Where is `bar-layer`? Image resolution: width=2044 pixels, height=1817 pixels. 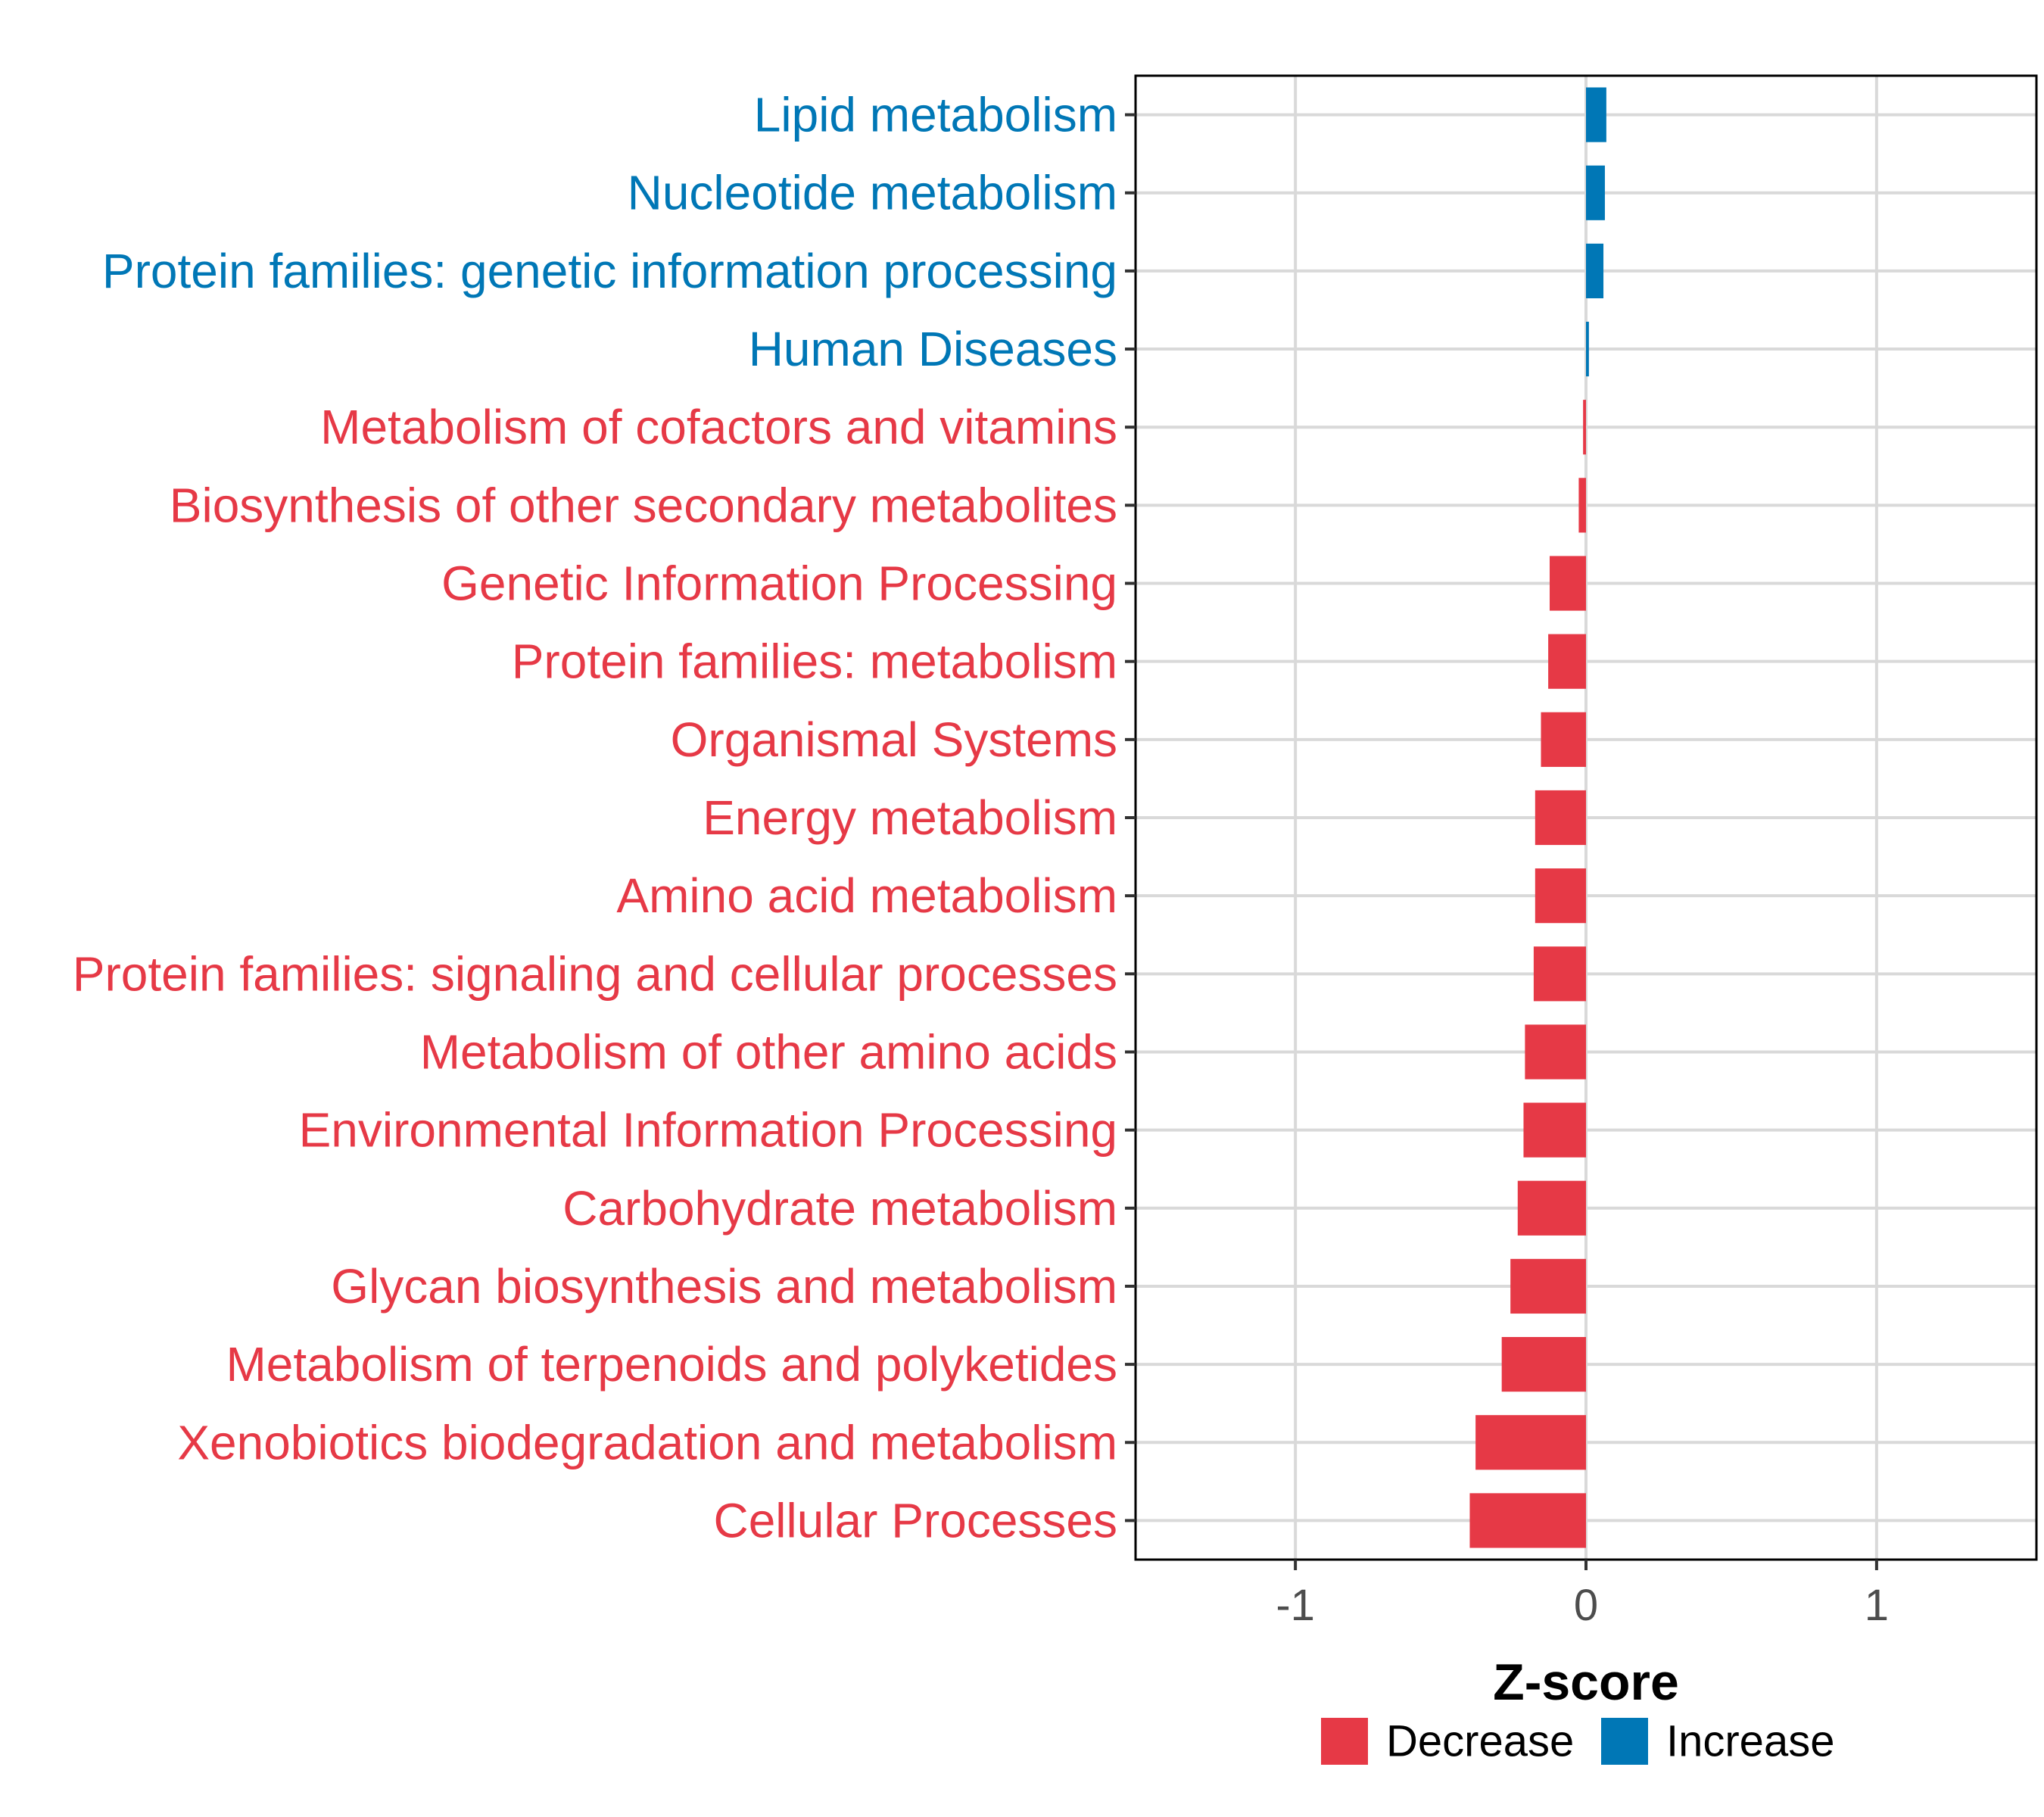
bar-layer is located at coordinates (1537, 818).